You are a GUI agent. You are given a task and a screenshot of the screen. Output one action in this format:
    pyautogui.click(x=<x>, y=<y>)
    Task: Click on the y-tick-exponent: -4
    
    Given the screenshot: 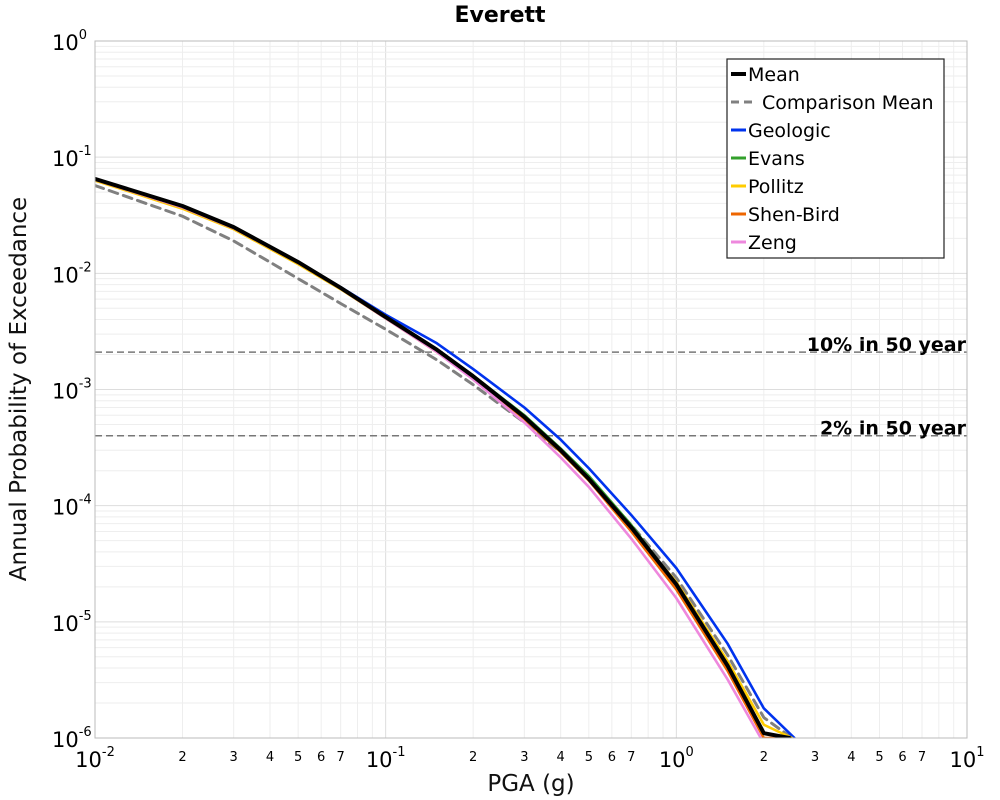 What is the action you would take?
    pyautogui.click(x=85, y=500)
    